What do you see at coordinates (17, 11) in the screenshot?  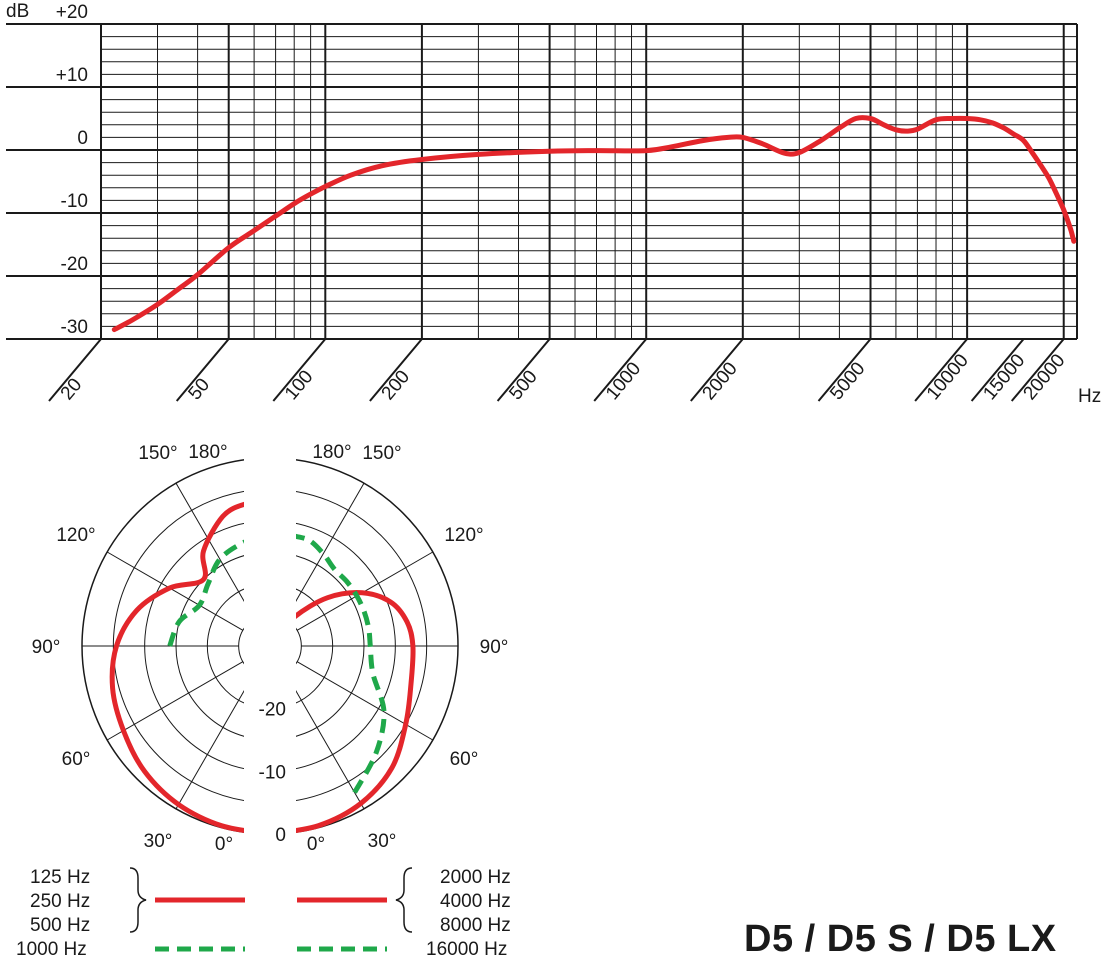 I see `y-axis-label: dB` at bounding box center [17, 11].